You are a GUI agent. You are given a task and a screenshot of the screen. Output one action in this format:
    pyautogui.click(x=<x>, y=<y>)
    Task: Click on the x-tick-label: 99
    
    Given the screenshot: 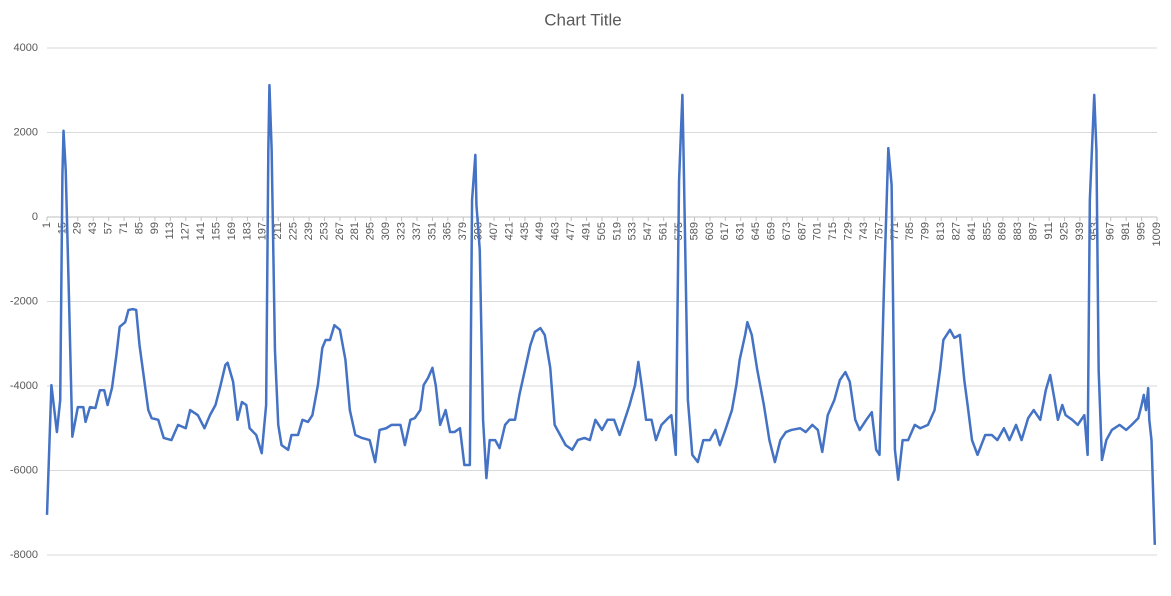 What is the action you would take?
    pyautogui.click(x=155, y=228)
    